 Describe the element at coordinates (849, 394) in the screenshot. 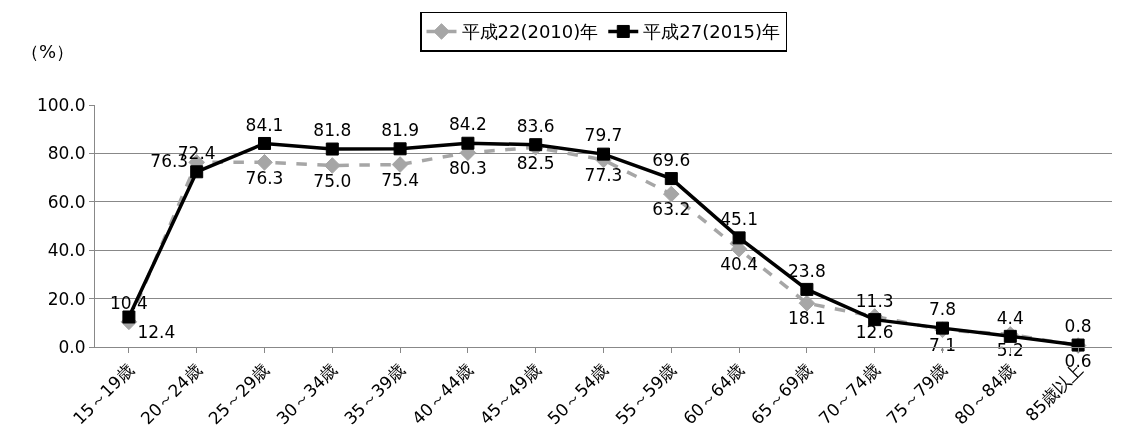

I see `x-tick-label: 70～74歳` at that location.